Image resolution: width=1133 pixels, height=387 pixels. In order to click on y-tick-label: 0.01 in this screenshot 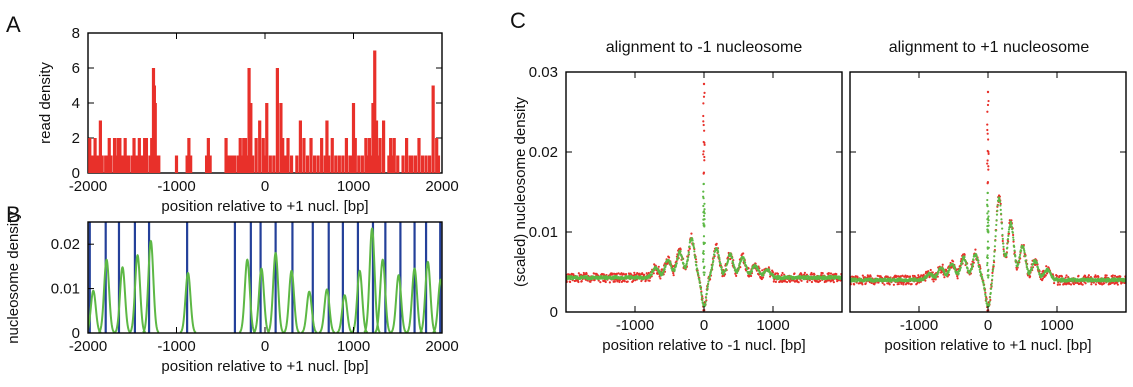, I will do `click(543, 232)`.